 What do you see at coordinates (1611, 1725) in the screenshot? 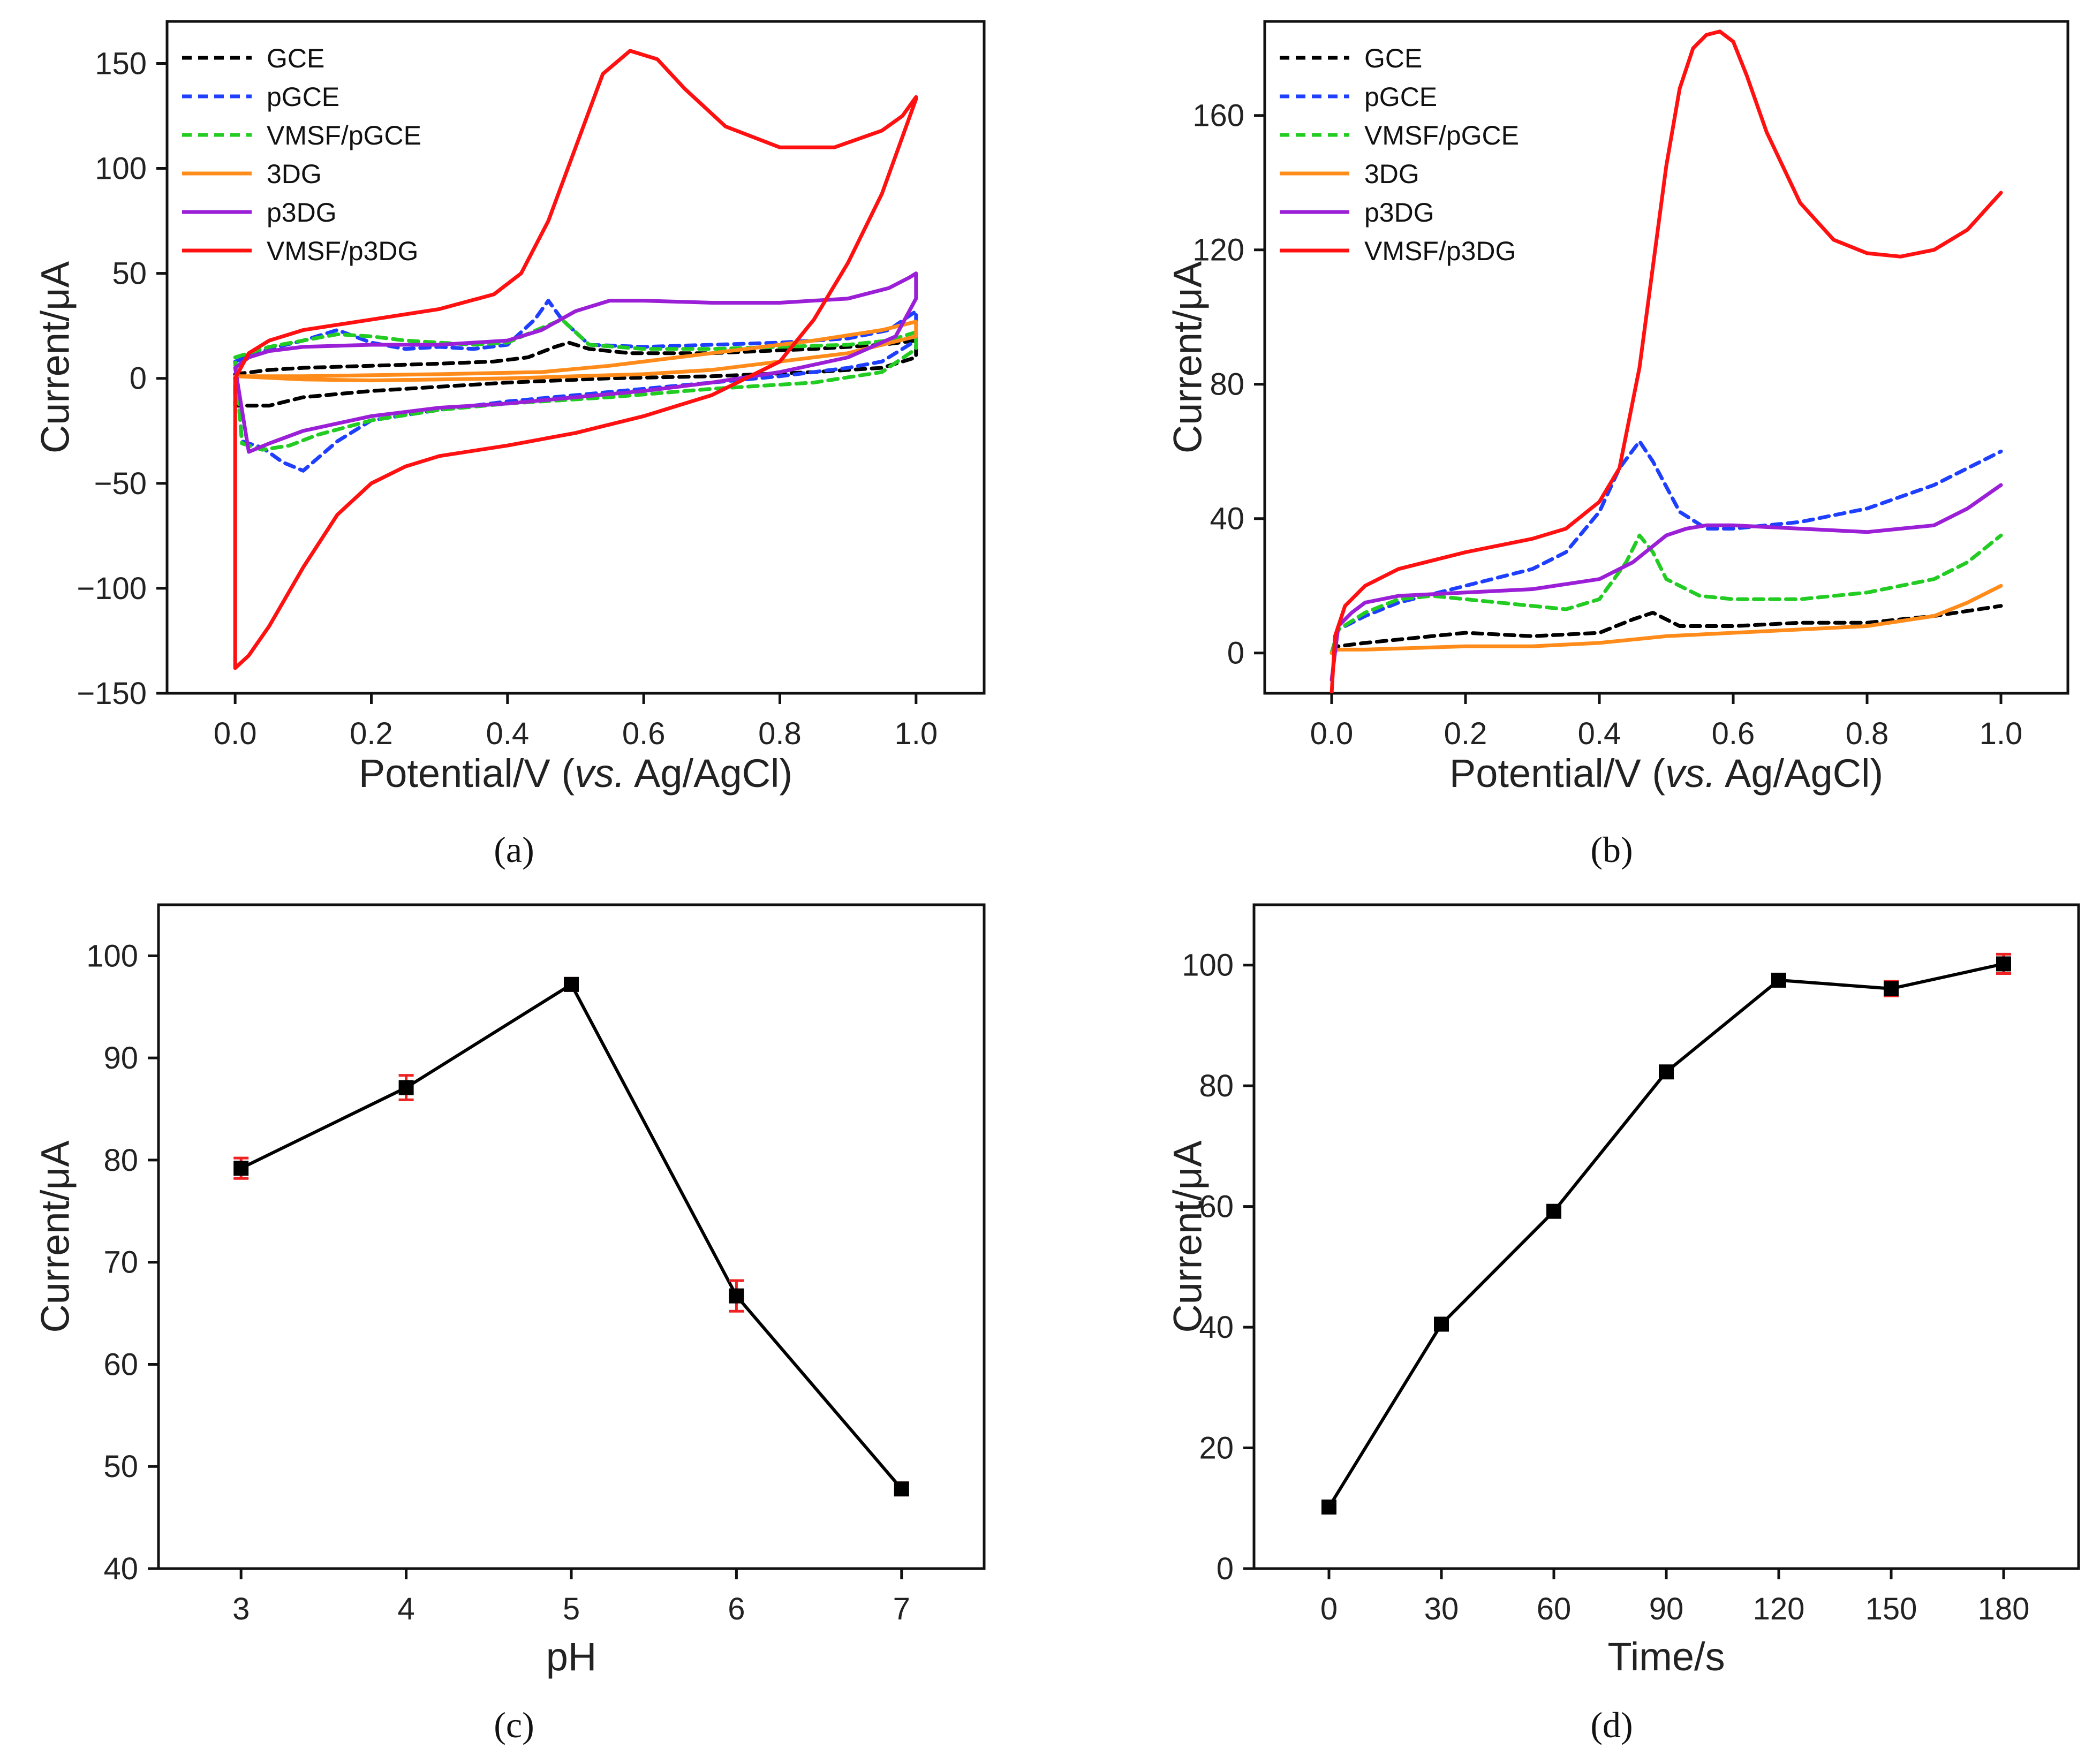
I see `panel-caption: (d)` at bounding box center [1611, 1725].